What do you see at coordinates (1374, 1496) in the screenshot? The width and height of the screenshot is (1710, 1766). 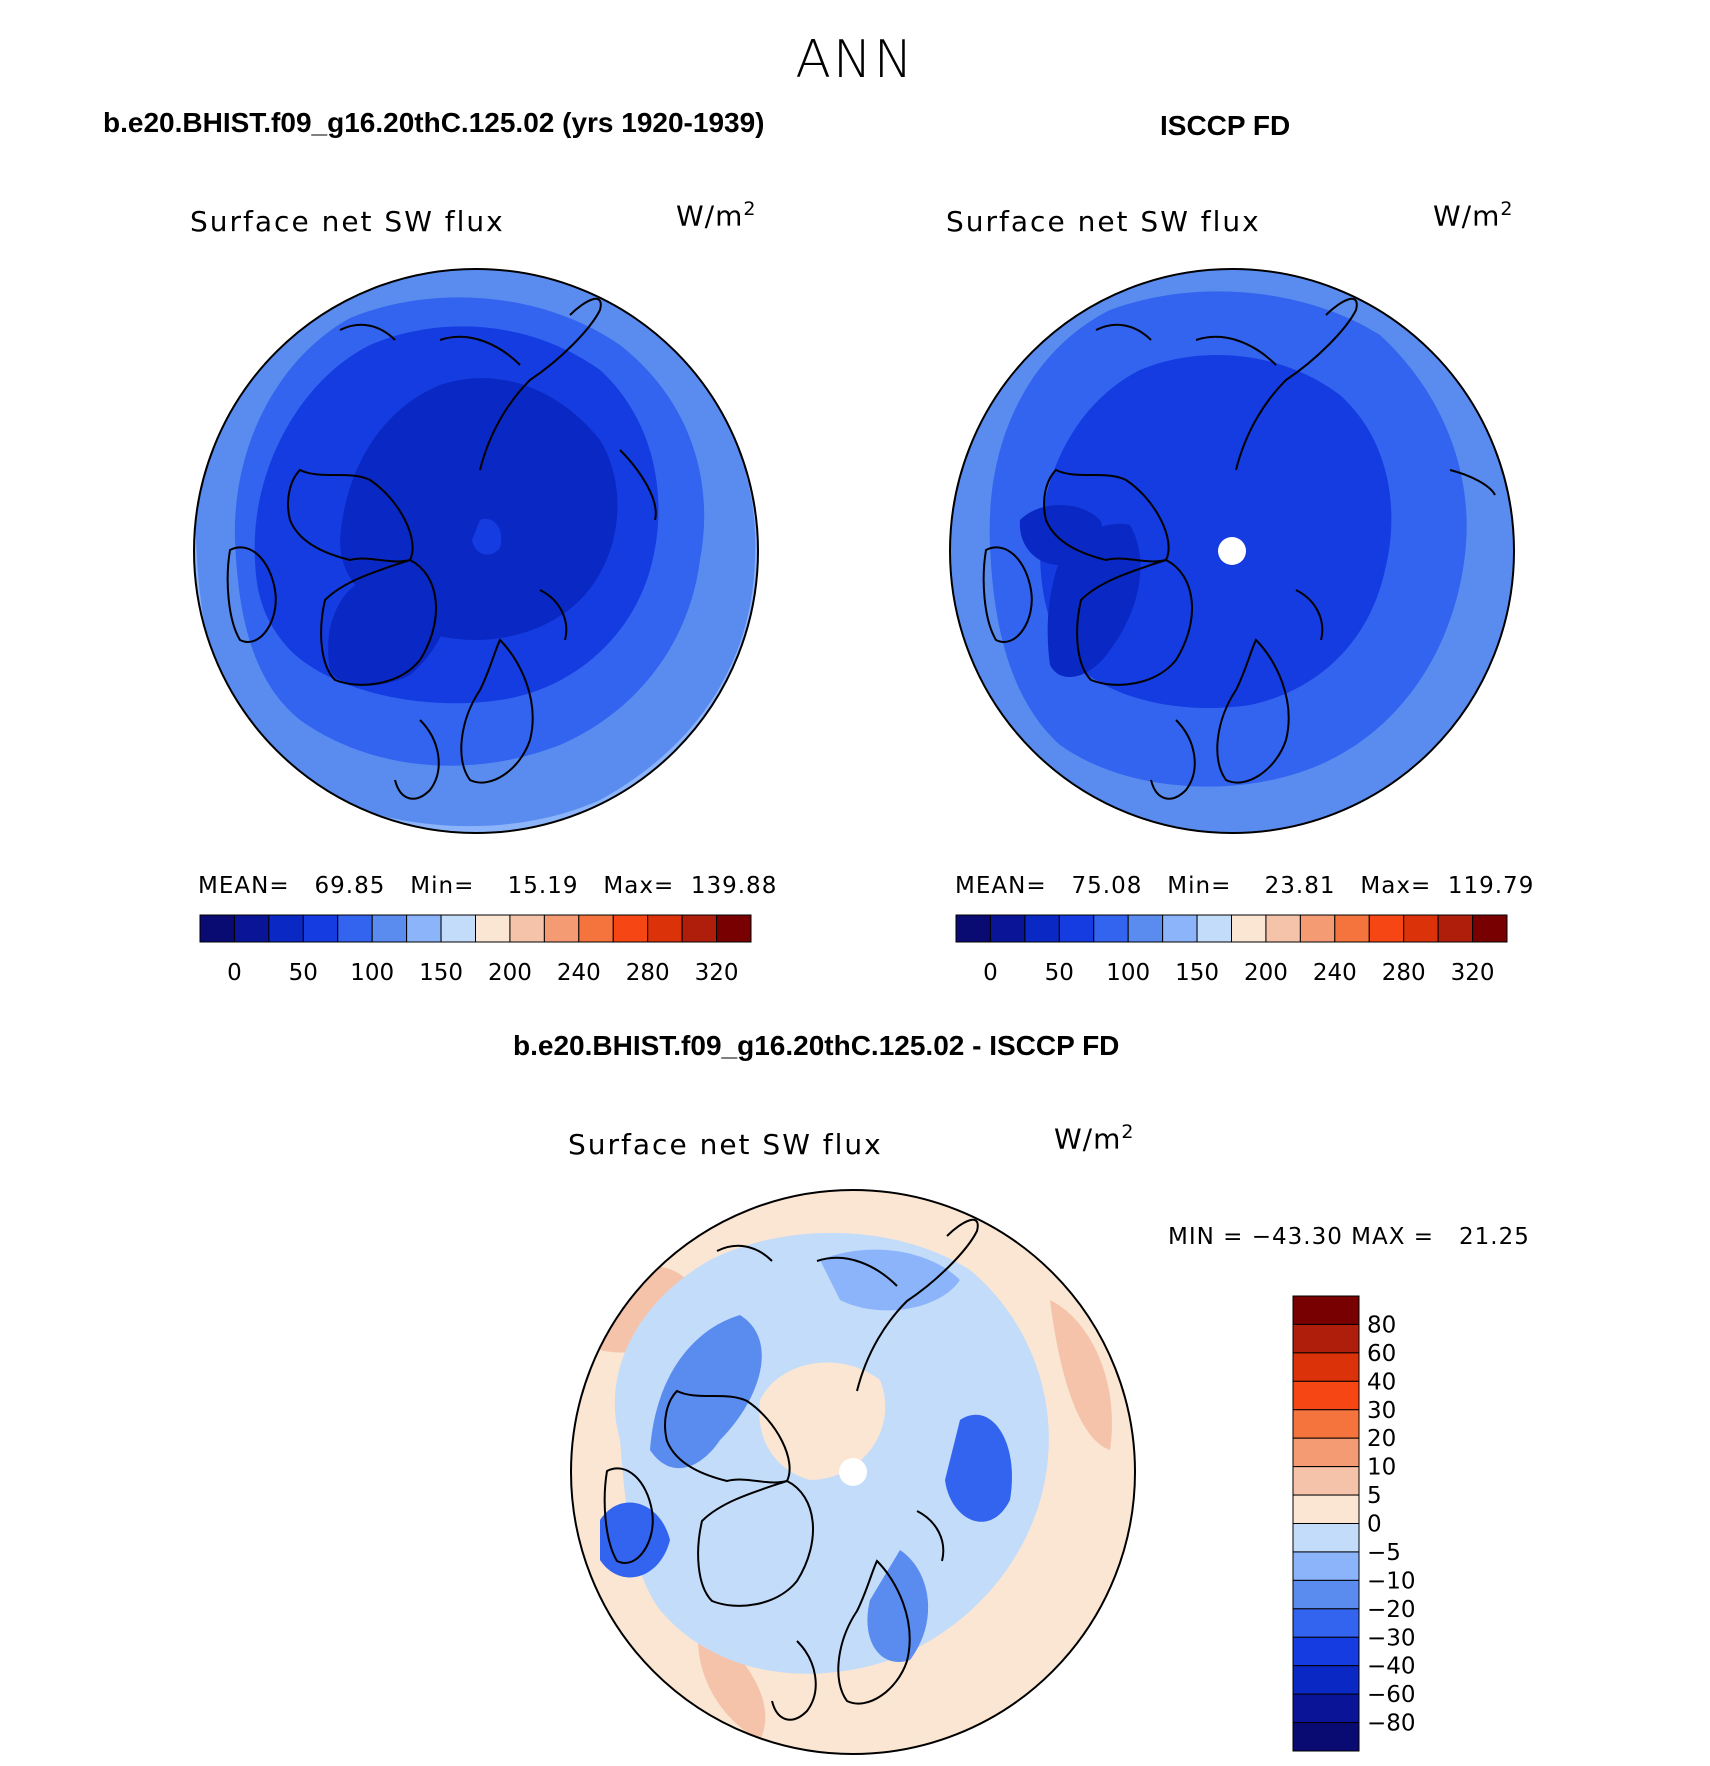 I see `diff-colorbar-tick-label: 5` at bounding box center [1374, 1496].